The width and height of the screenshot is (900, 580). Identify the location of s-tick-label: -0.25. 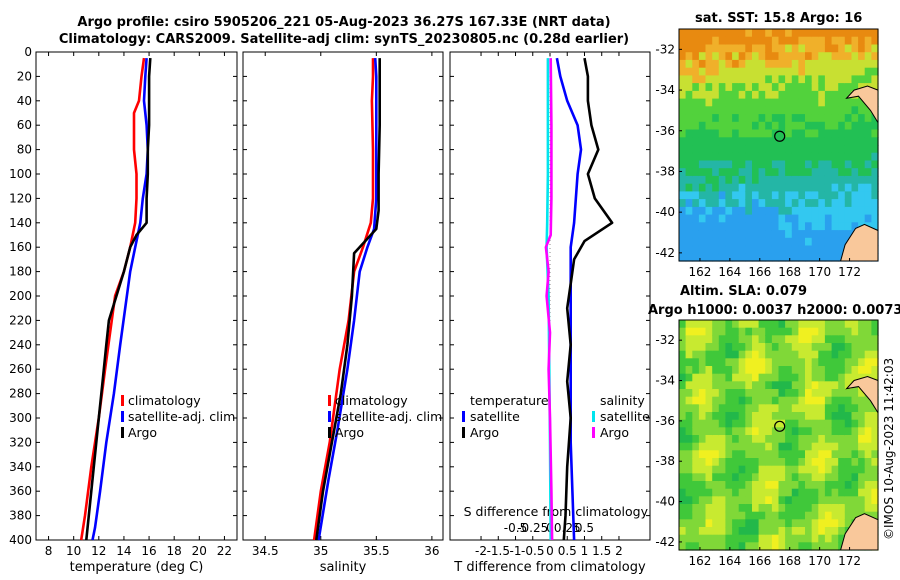
(532, 528).